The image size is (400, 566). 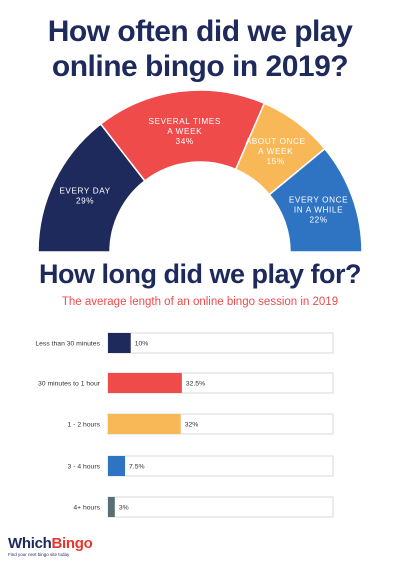 What do you see at coordinates (220, 507) in the screenshot?
I see `bar-track` at bounding box center [220, 507].